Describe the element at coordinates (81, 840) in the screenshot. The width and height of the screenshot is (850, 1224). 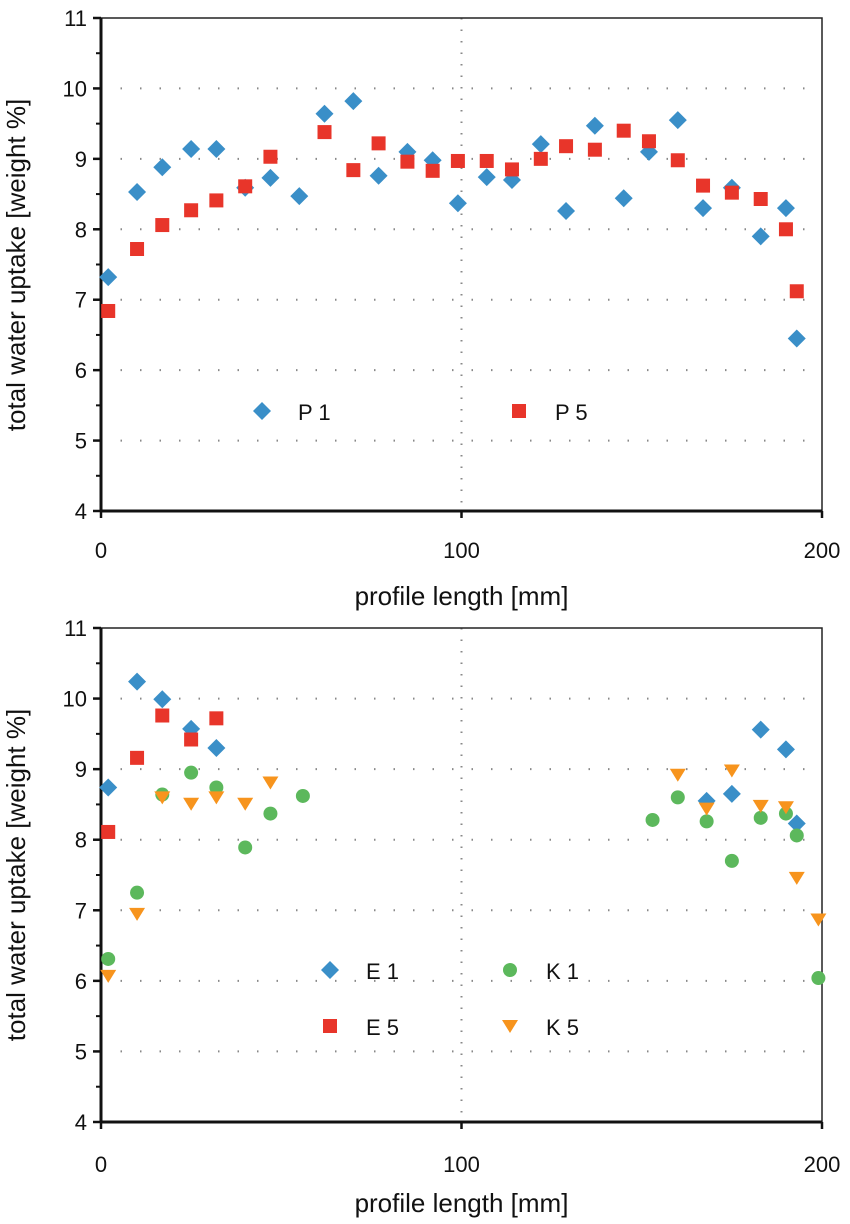
I see `y-tick-label: 8` at that location.